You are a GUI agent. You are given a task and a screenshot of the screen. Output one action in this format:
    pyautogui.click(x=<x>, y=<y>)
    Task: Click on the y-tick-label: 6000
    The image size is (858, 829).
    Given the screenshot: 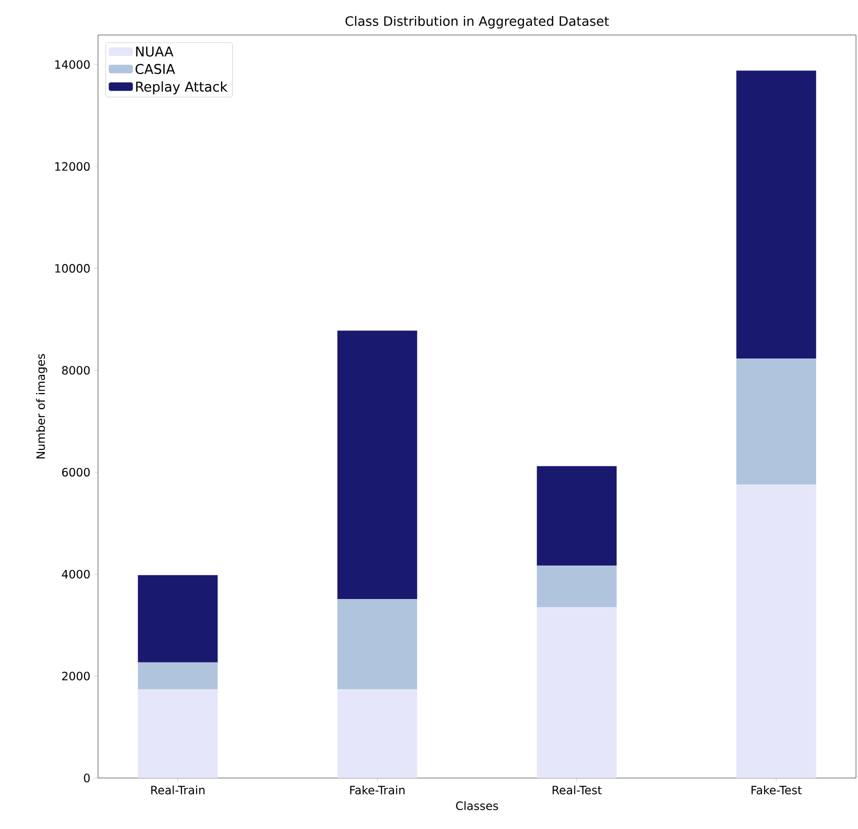 What is the action you would take?
    pyautogui.click(x=76, y=472)
    